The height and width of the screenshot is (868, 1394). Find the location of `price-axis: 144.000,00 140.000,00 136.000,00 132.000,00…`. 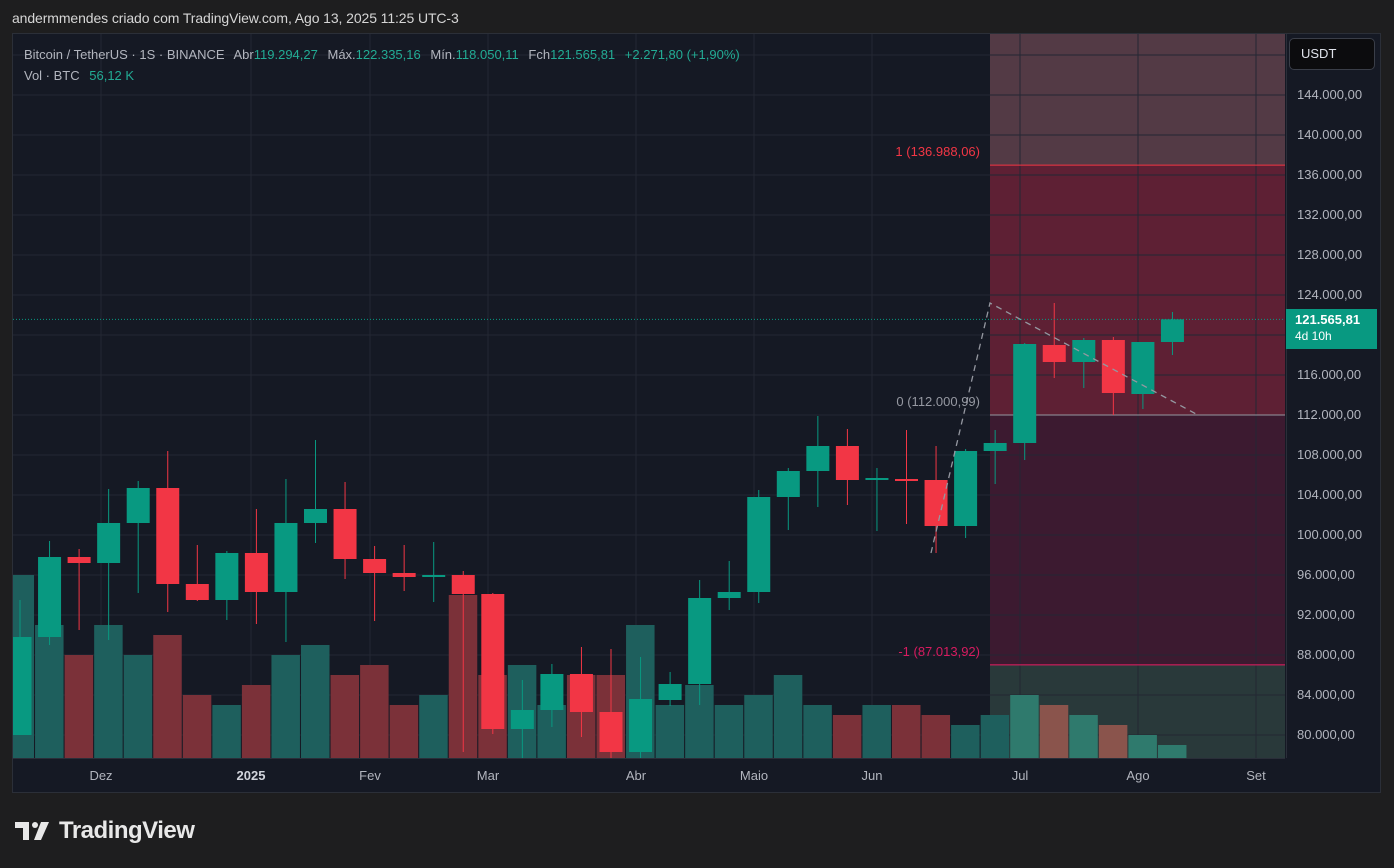

price-axis: 144.000,00 140.000,00 136.000,00 132.000,00… is located at coordinates (1333, 396).